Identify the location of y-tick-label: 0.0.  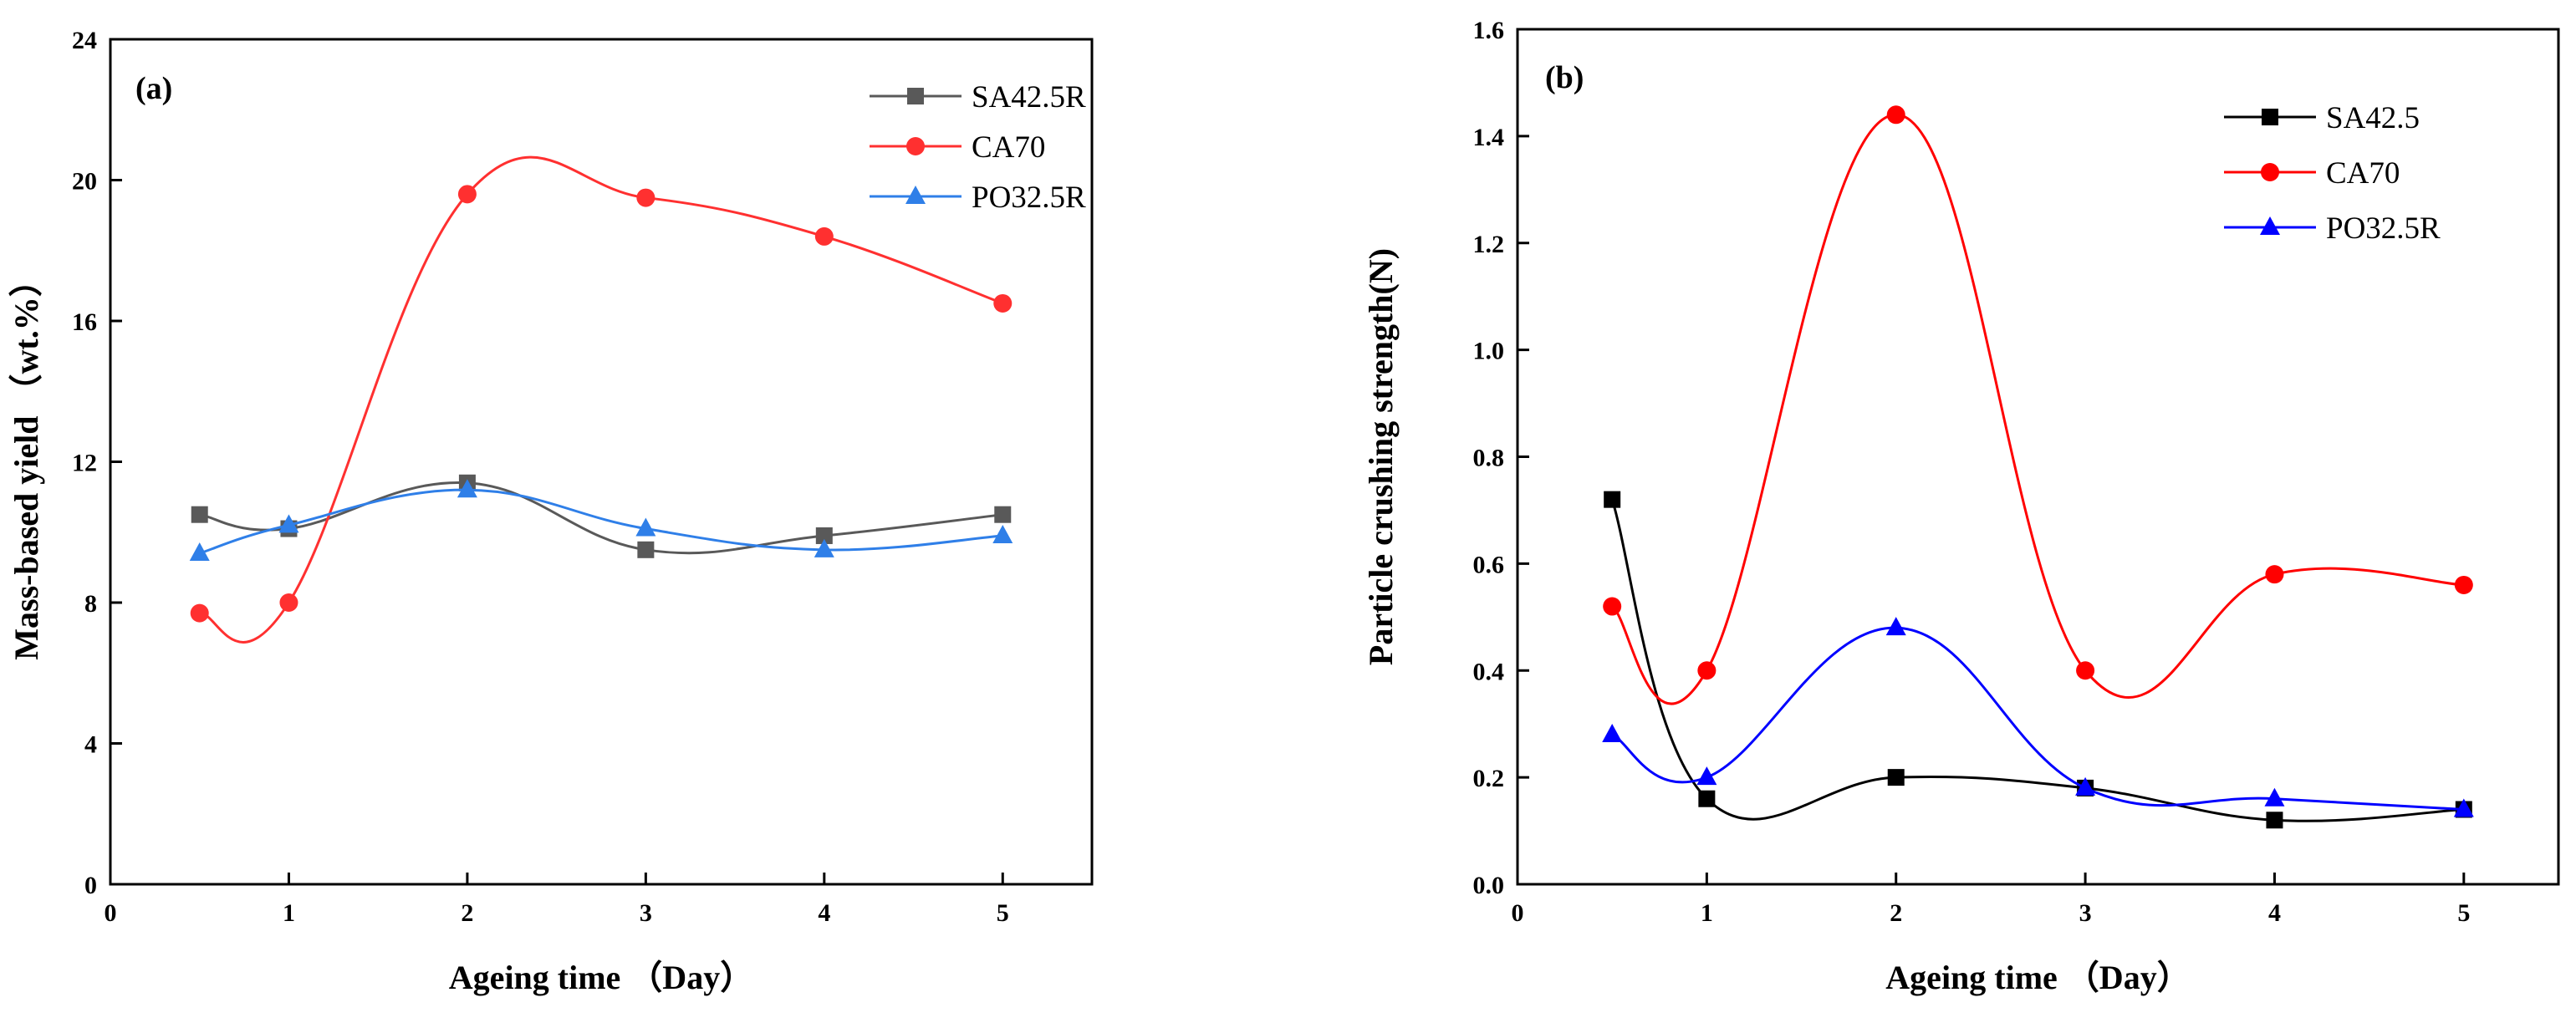
(1489, 885).